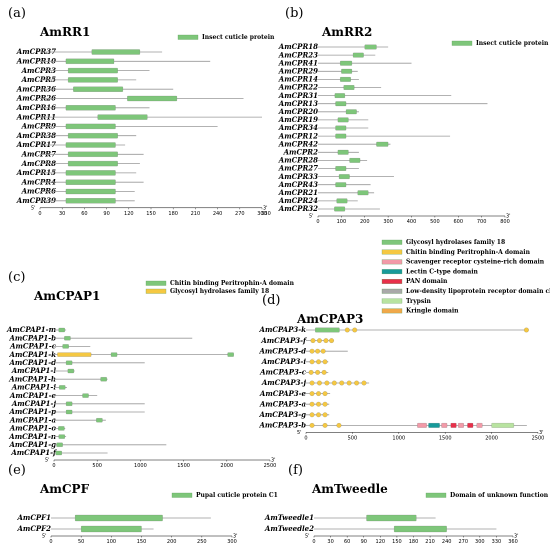  I want to click on protein-row: AmCPR23, so click(327, 54).